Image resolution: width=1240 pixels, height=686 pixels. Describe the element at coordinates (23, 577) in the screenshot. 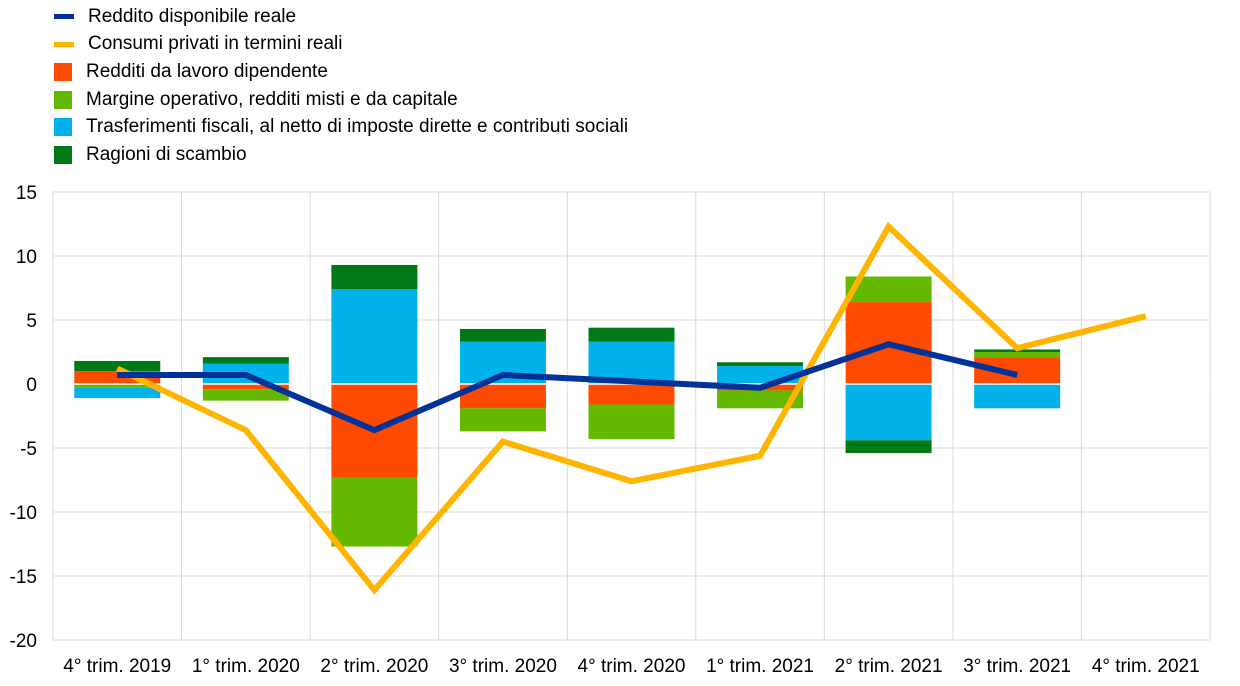

I see `y-tick-label: -15` at that location.